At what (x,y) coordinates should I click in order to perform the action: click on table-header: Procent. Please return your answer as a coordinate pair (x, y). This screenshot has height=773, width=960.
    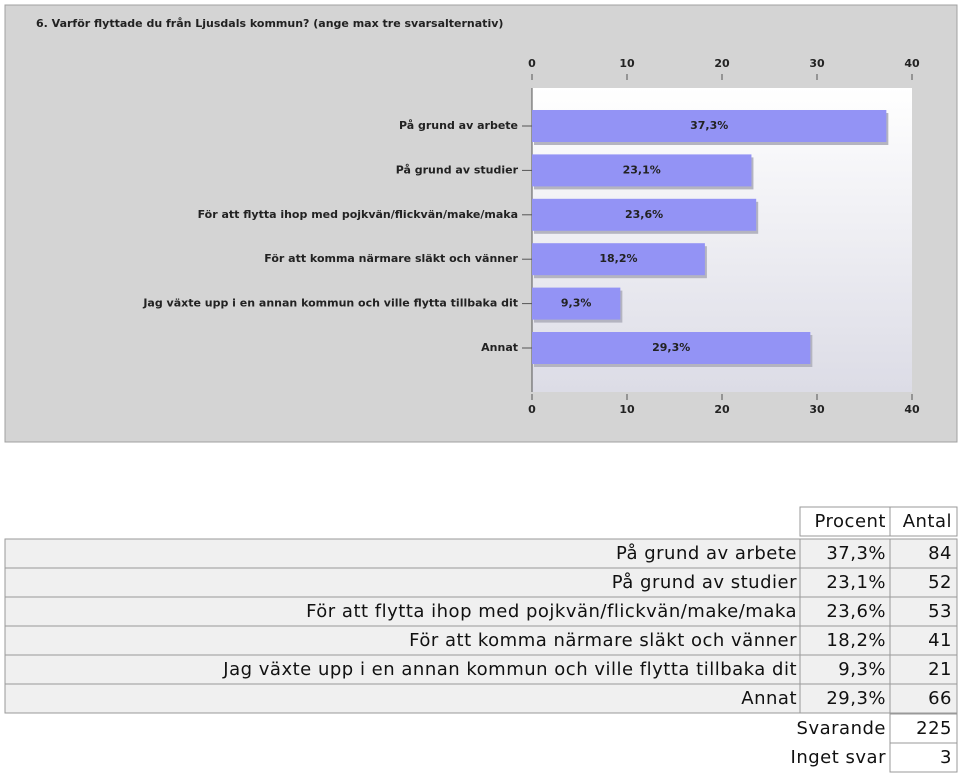
    Looking at the image, I should click on (851, 521).